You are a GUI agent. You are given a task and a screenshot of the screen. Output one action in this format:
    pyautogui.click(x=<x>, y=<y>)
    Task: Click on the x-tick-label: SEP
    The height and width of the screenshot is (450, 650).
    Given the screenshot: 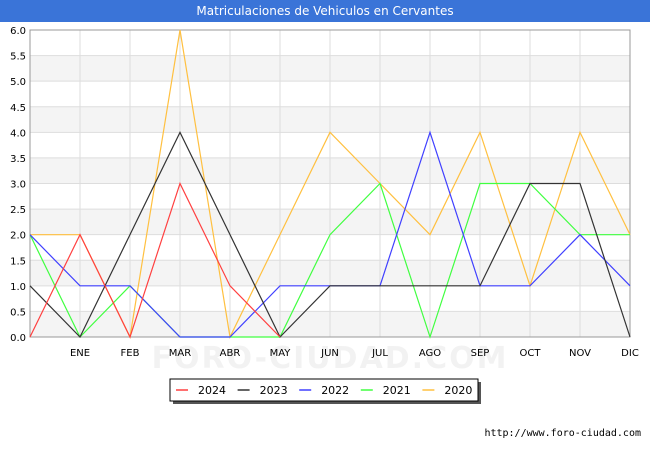 What is the action you would take?
    pyautogui.click(x=480, y=353)
    